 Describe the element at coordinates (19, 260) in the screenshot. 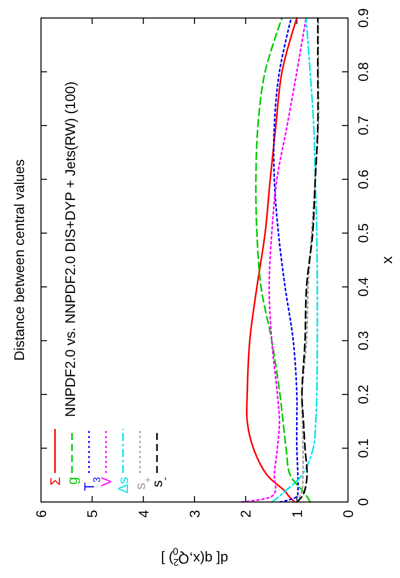

I see `text: Distance between central values` at that location.